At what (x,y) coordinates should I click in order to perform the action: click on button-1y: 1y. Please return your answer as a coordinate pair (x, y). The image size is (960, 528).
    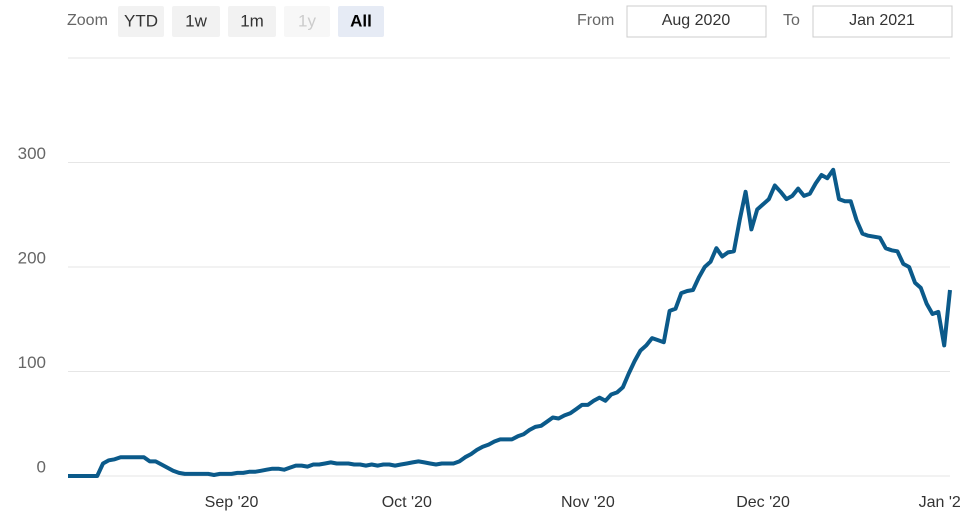
    Looking at the image, I should click on (307, 20).